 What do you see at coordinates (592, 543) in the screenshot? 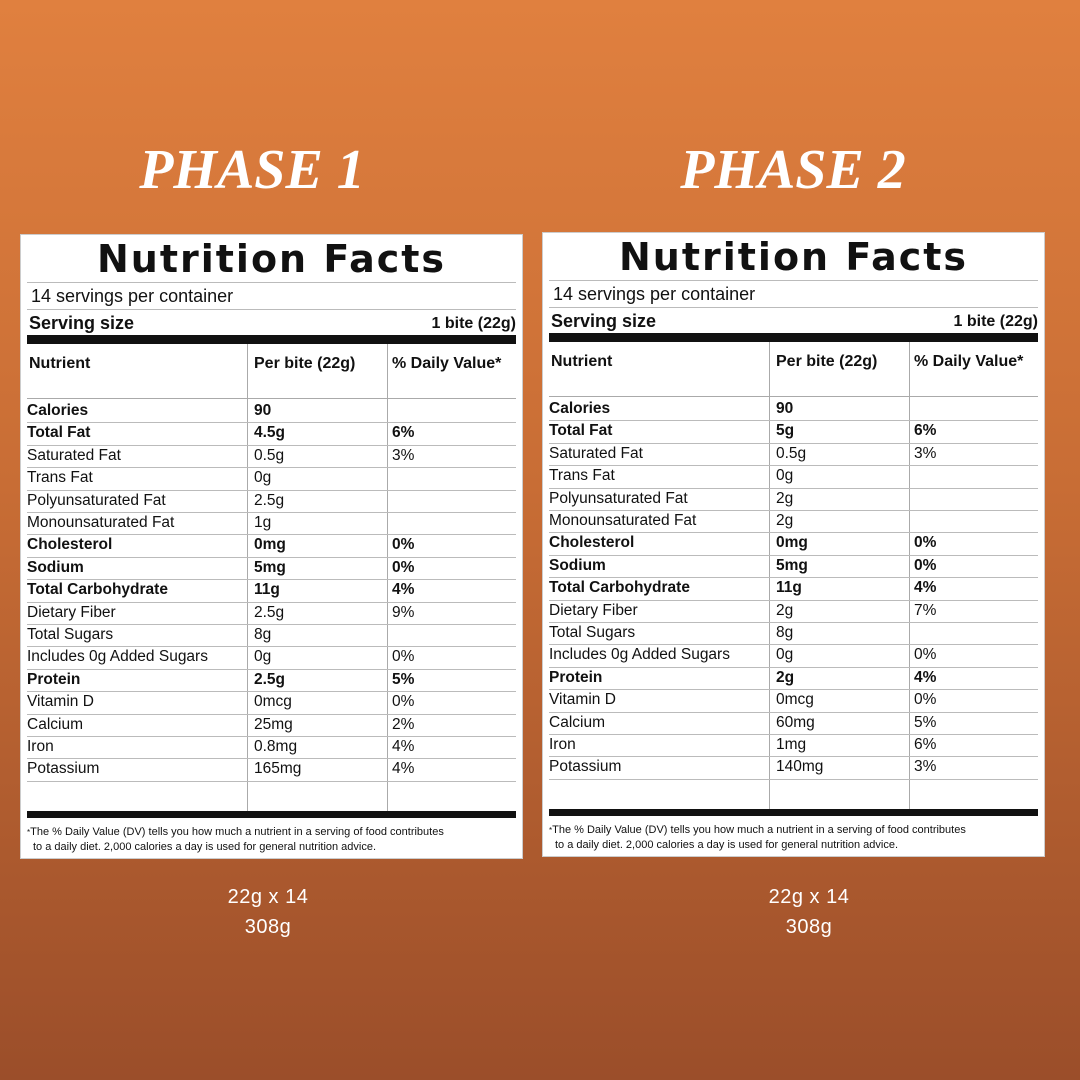
I see `nutrient-name: Cholesterol` at bounding box center [592, 543].